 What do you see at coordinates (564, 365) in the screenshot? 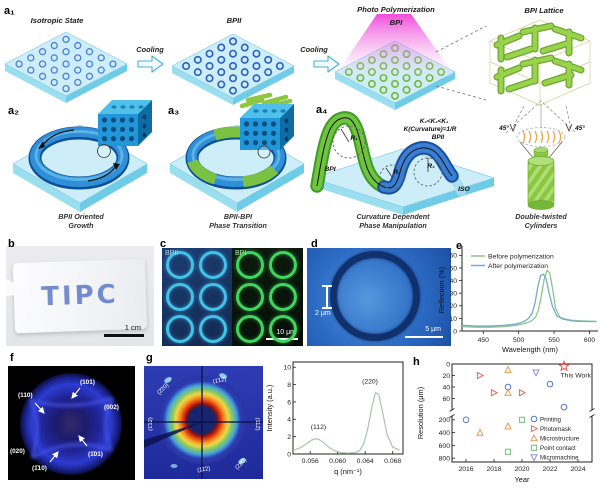
I see `point-This Work` at bounding box center [564, 365].